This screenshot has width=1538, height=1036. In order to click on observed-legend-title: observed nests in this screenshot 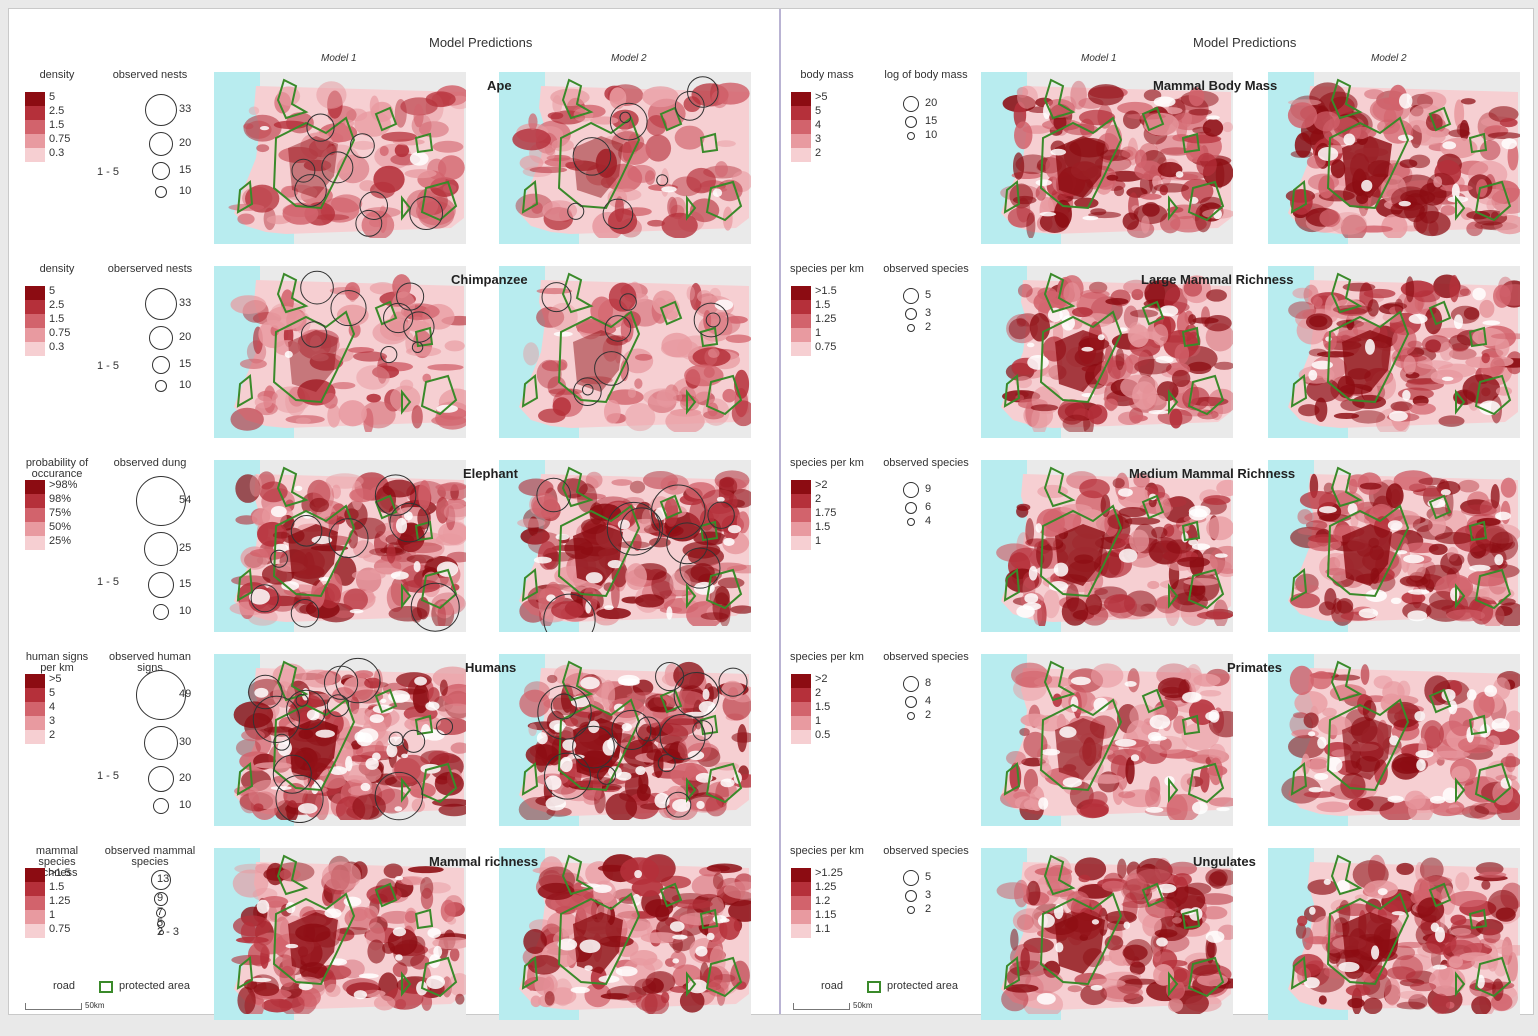, I will do `click(150, 75)`.